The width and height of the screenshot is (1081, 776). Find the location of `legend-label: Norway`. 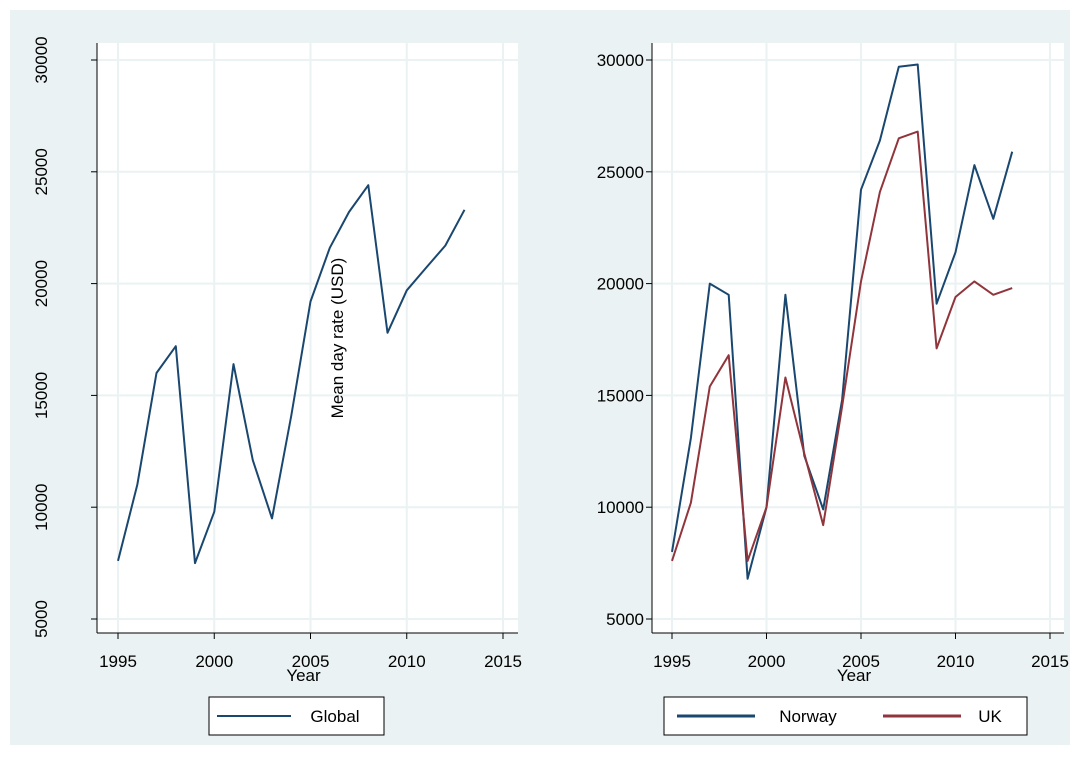

legend-label: Norway is located at coordinates (808, 716).